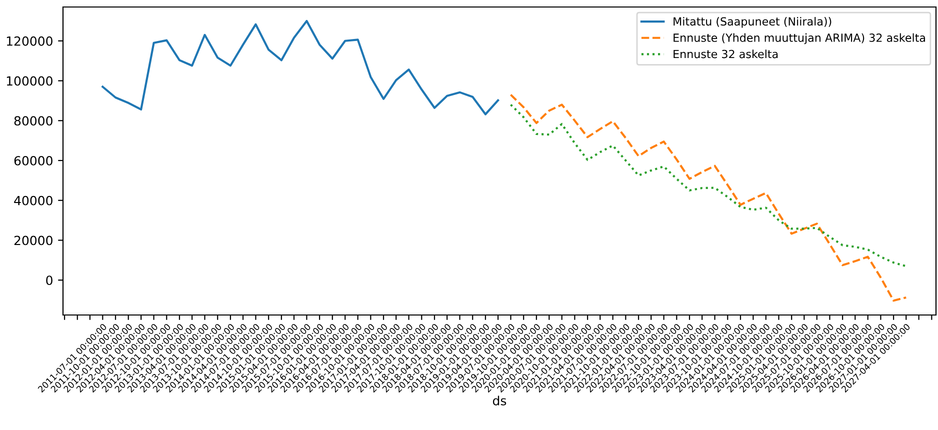 The image size is (938, 430). Describe the element at coordinates (33, 201) in the screenshot. I see `y-tick-label: 40000` at that location.